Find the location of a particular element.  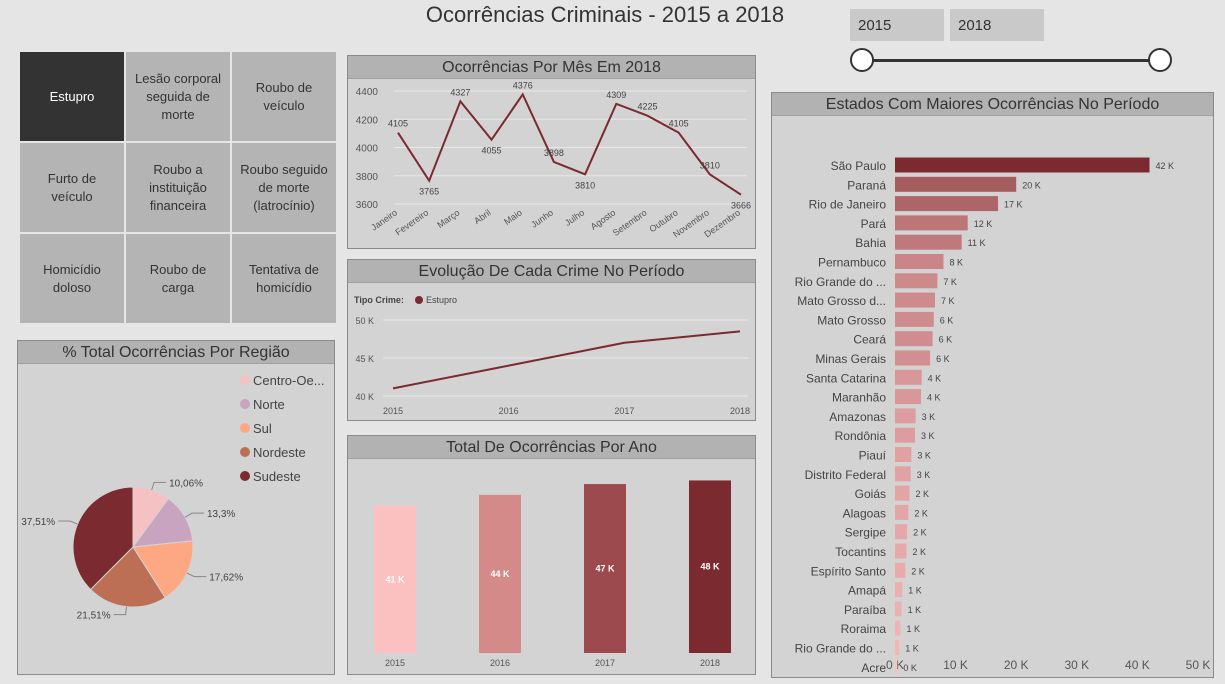

year-bar is located at coordinates (500, 573).